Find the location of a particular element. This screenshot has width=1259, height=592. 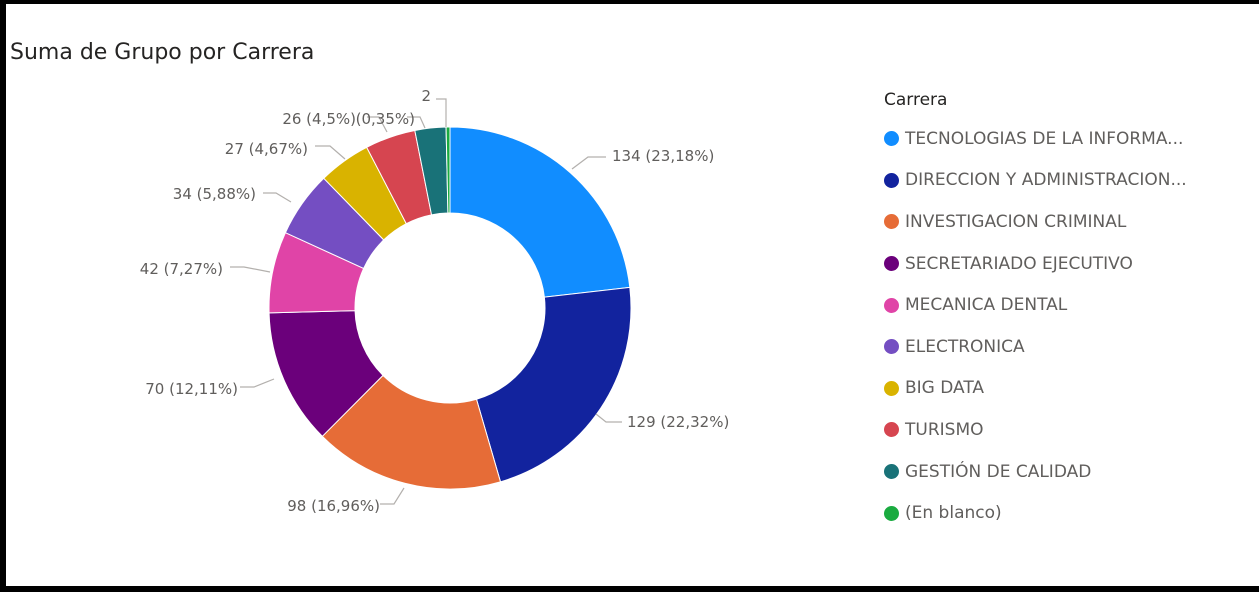

legend-label: INVESTIGACION CRIMINAL is located at coordinates (1016, 221).